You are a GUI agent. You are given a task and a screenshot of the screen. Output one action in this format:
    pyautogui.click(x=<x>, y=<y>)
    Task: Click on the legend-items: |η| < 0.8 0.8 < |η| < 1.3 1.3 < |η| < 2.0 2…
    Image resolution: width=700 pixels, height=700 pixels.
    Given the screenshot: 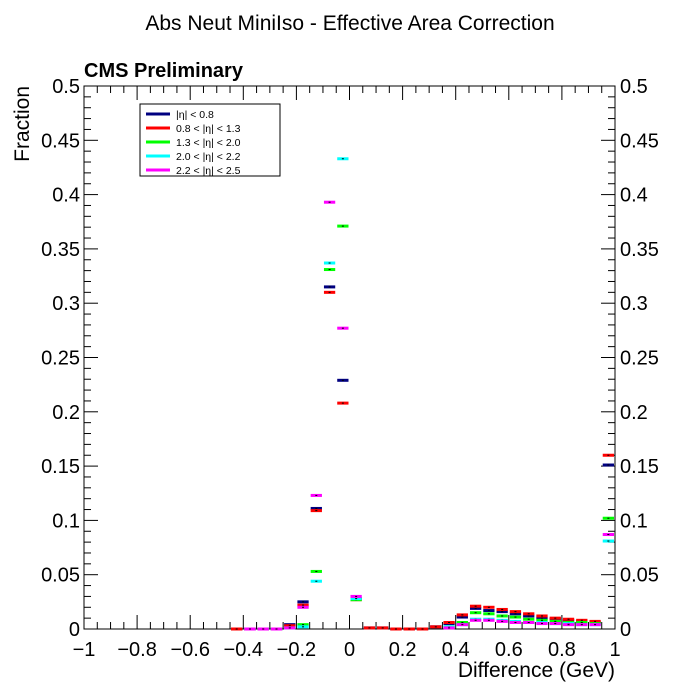 What is the action you would take?
    pyautogui.click(x=193, y=143)
    